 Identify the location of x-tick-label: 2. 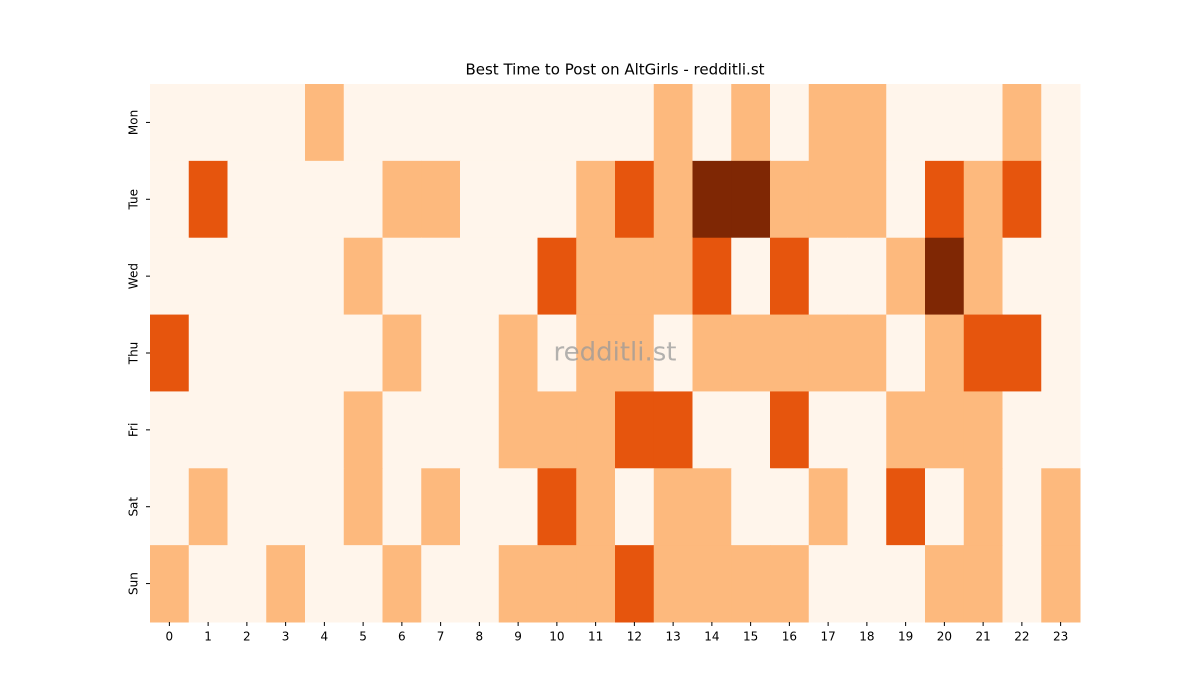
(247, 637).